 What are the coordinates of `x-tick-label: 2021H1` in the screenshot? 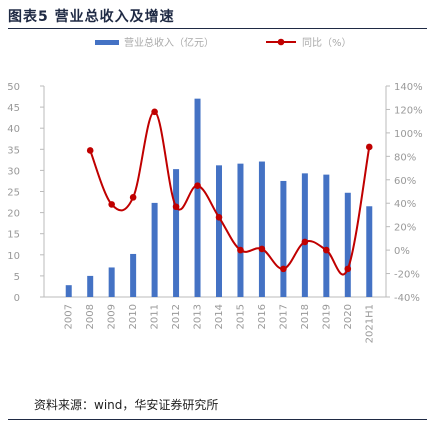 It's located at (369, 323).